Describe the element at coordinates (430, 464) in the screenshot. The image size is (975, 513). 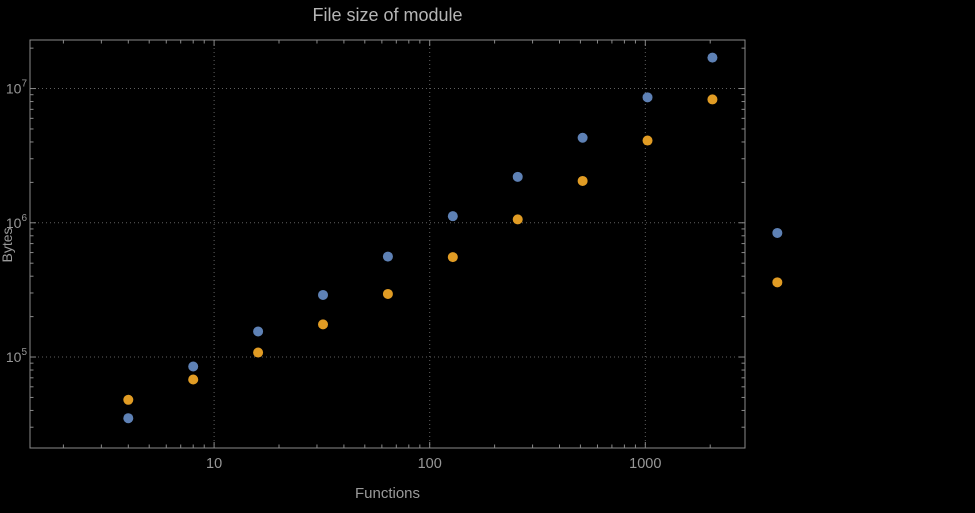
I see `x-tick-label: 100` at that location.